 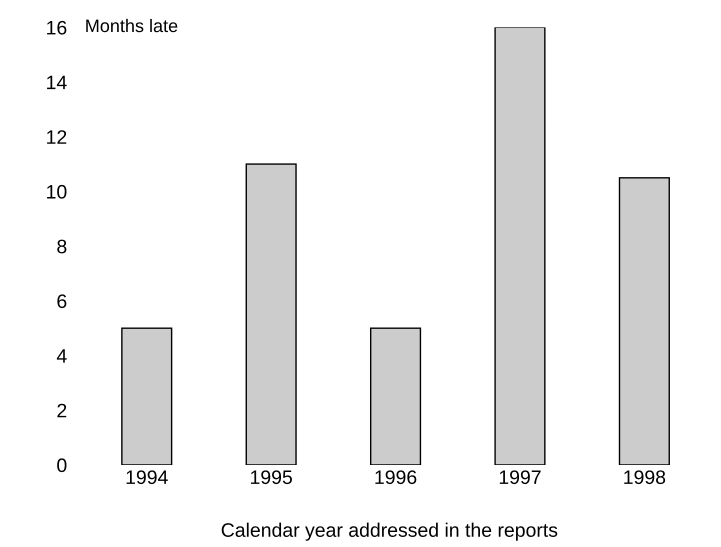 I want to click on x-tick-label: 1998, so click(x=645, y=477).